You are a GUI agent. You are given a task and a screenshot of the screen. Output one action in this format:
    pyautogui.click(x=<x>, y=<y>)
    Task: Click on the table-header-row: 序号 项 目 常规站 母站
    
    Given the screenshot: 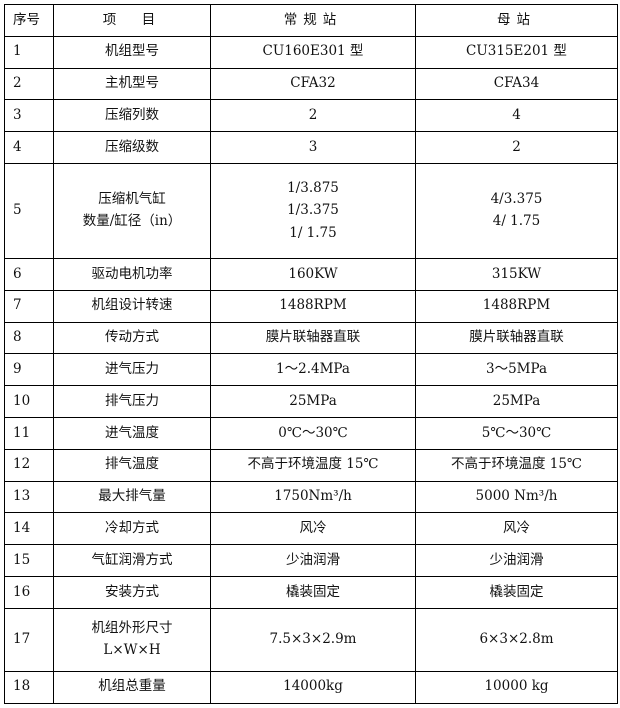 What is the action you would take?
    pyautogui.click(x=311, y=20)
    